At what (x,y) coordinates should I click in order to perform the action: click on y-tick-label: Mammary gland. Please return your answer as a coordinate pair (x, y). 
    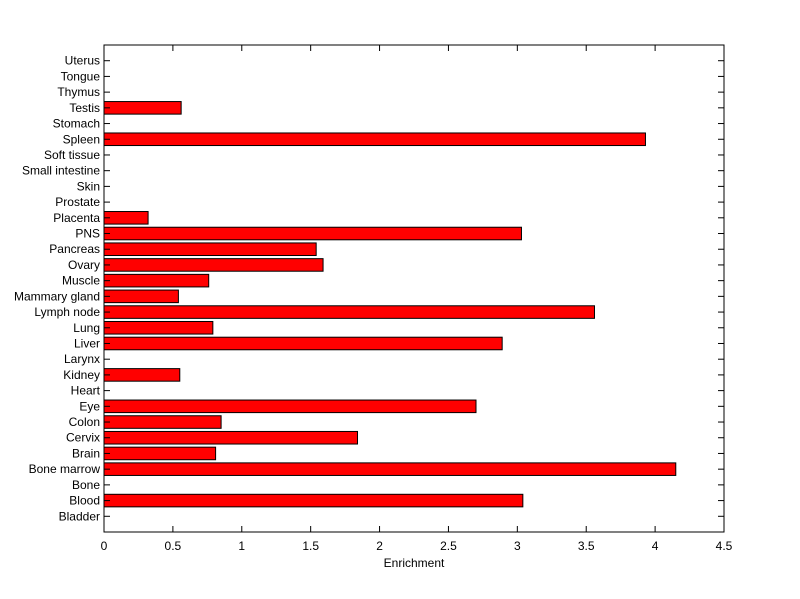
    Looking at the image, I should click on (57, 296).